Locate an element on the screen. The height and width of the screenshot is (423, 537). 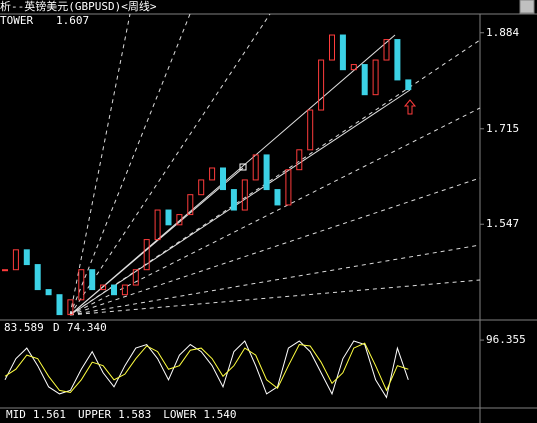
y-tick-label: 1.715 is located at coordinates (502, 128).